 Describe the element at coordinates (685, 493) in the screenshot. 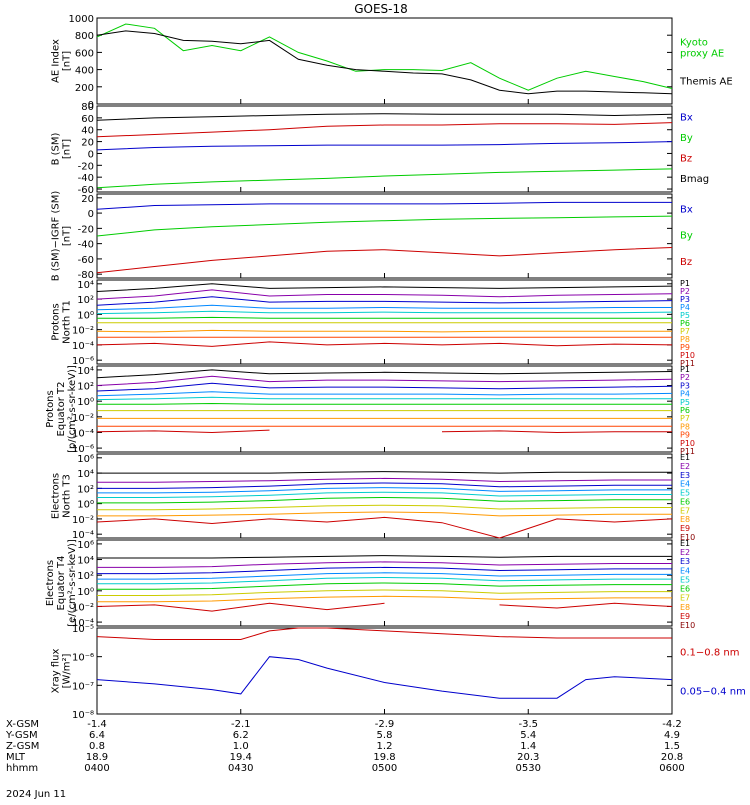

I see `legend-entry: E5` at that location.